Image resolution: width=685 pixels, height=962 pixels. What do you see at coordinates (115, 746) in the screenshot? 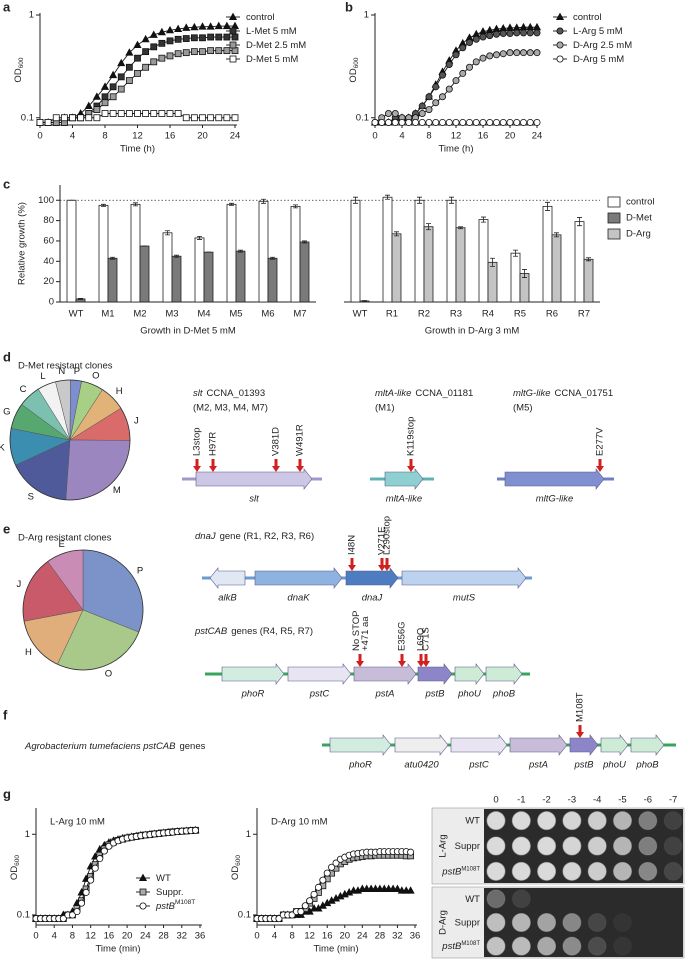
I see `gene-header: Agrobacterium tumefaciens pstCAB genes` at bounding box center [115, 746].